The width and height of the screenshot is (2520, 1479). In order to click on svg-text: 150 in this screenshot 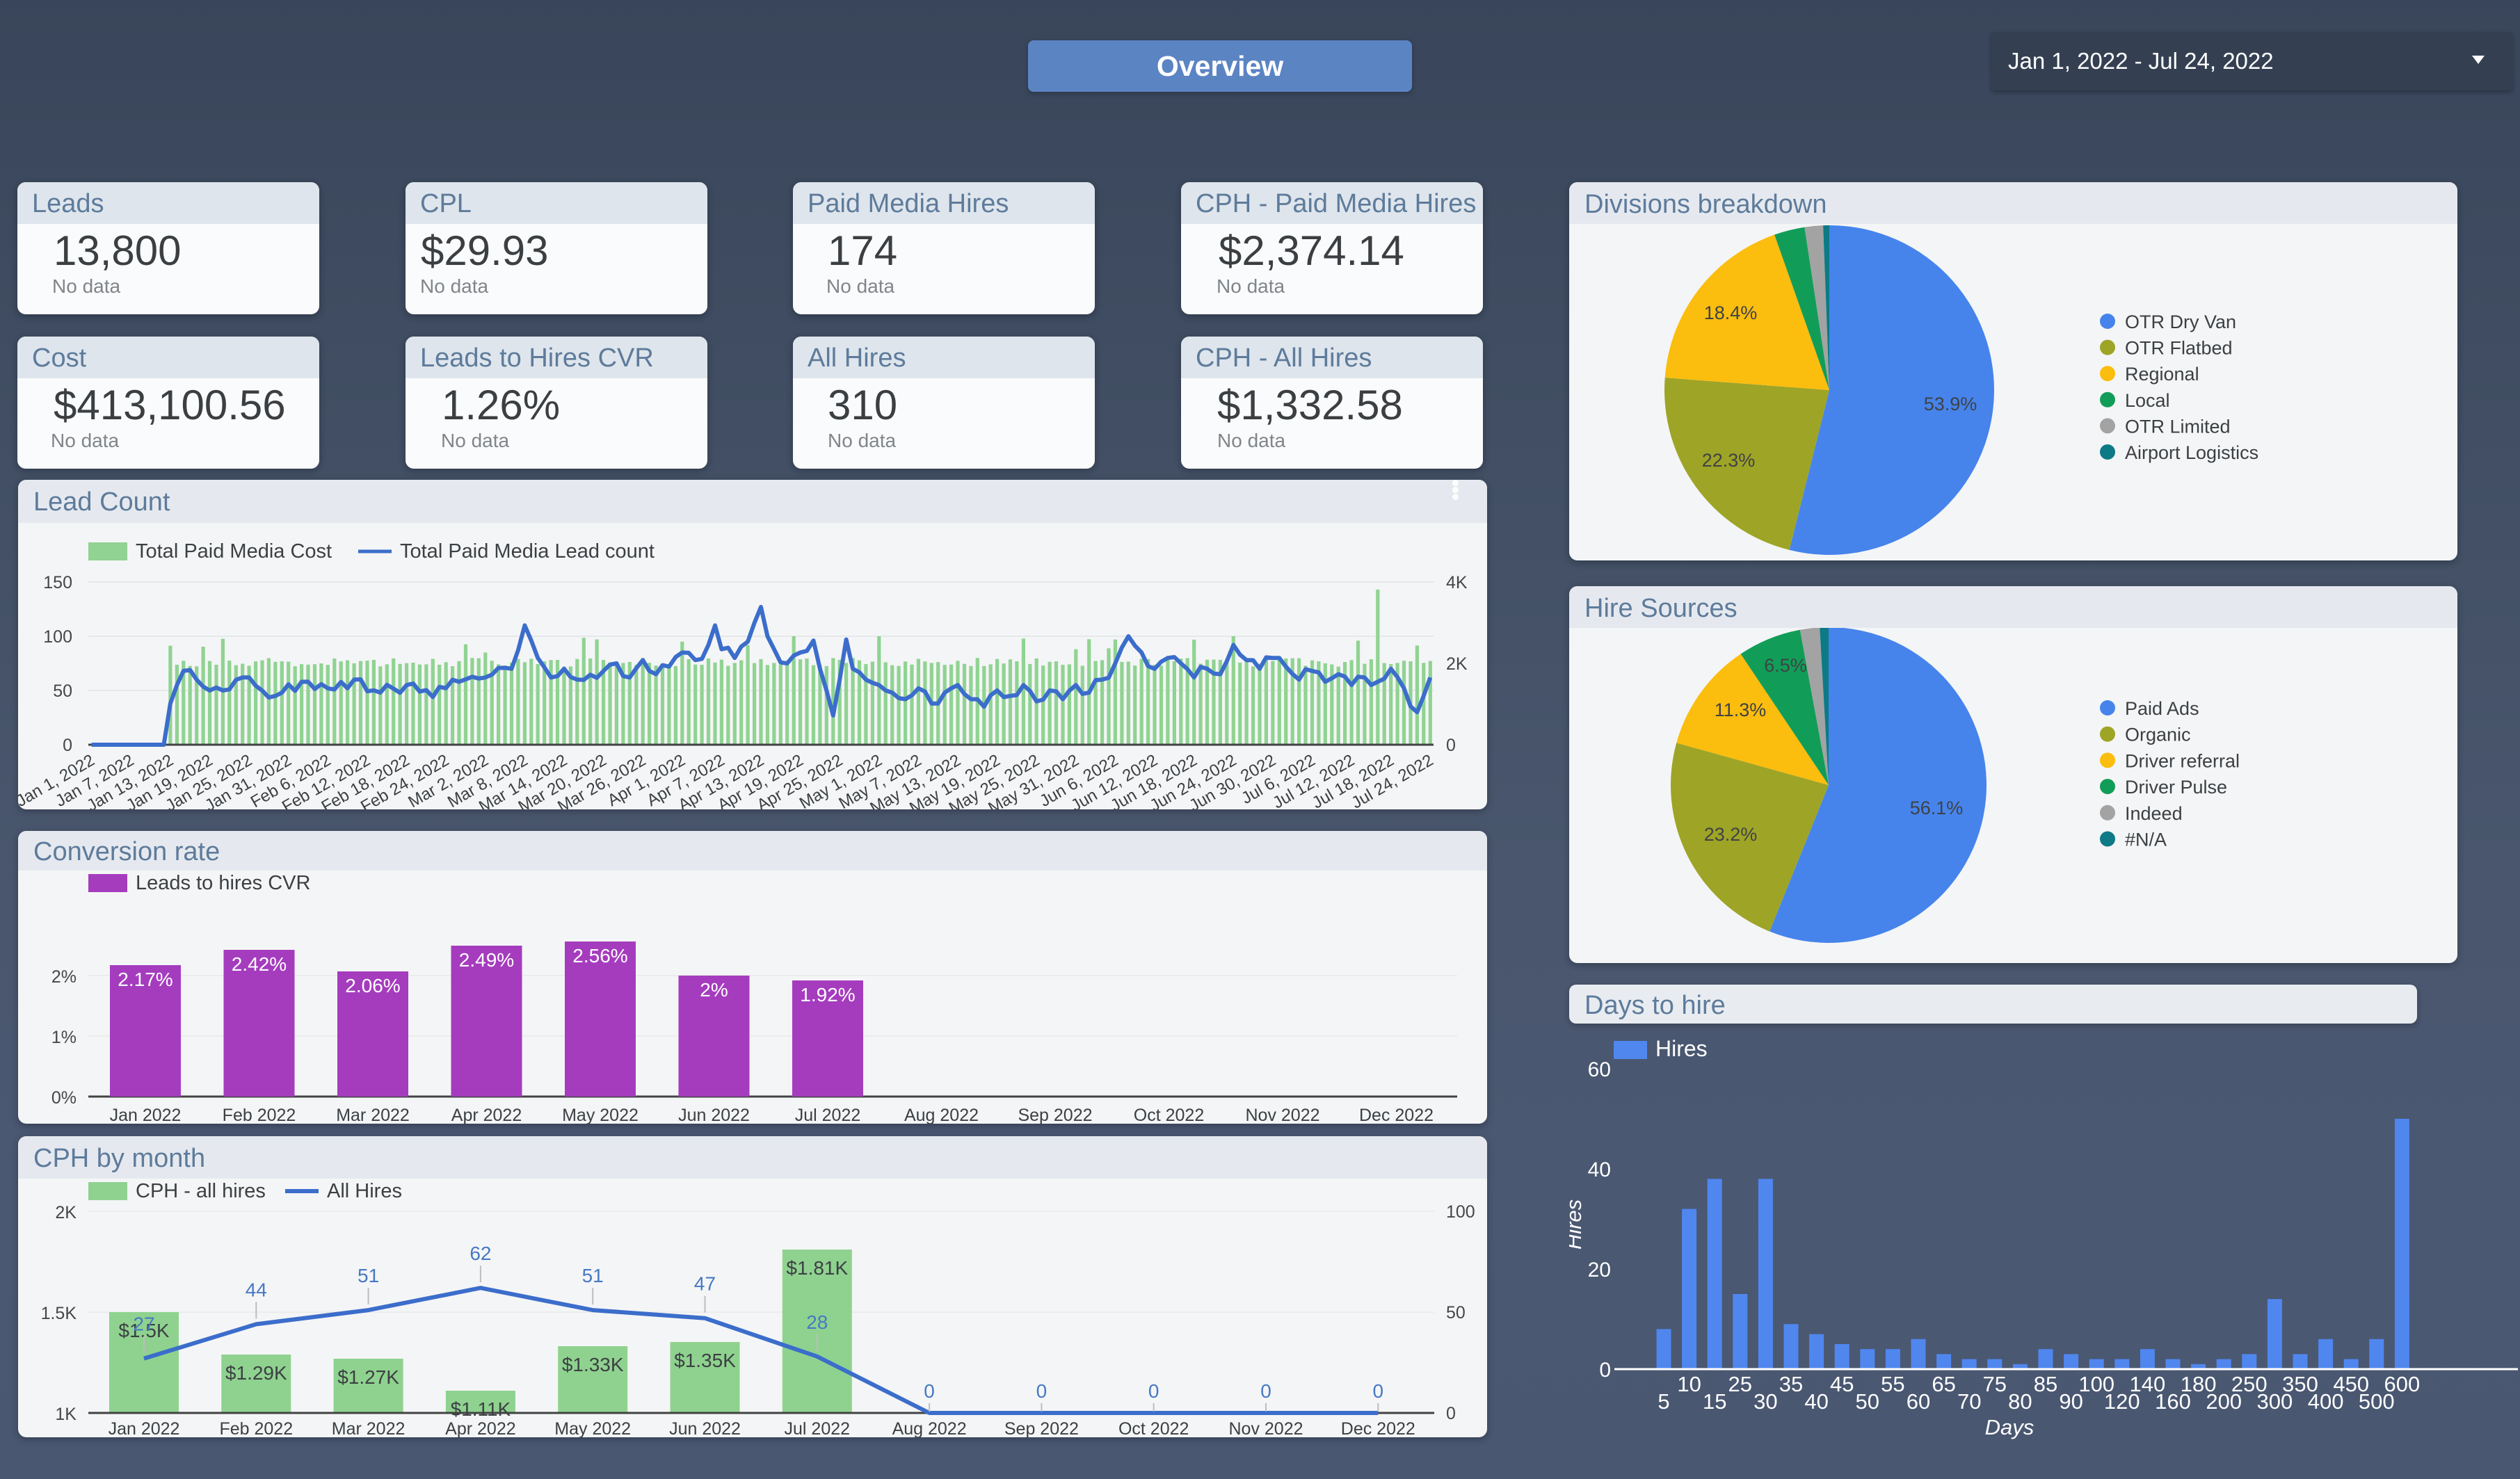, I will do `click(57, 583)`.